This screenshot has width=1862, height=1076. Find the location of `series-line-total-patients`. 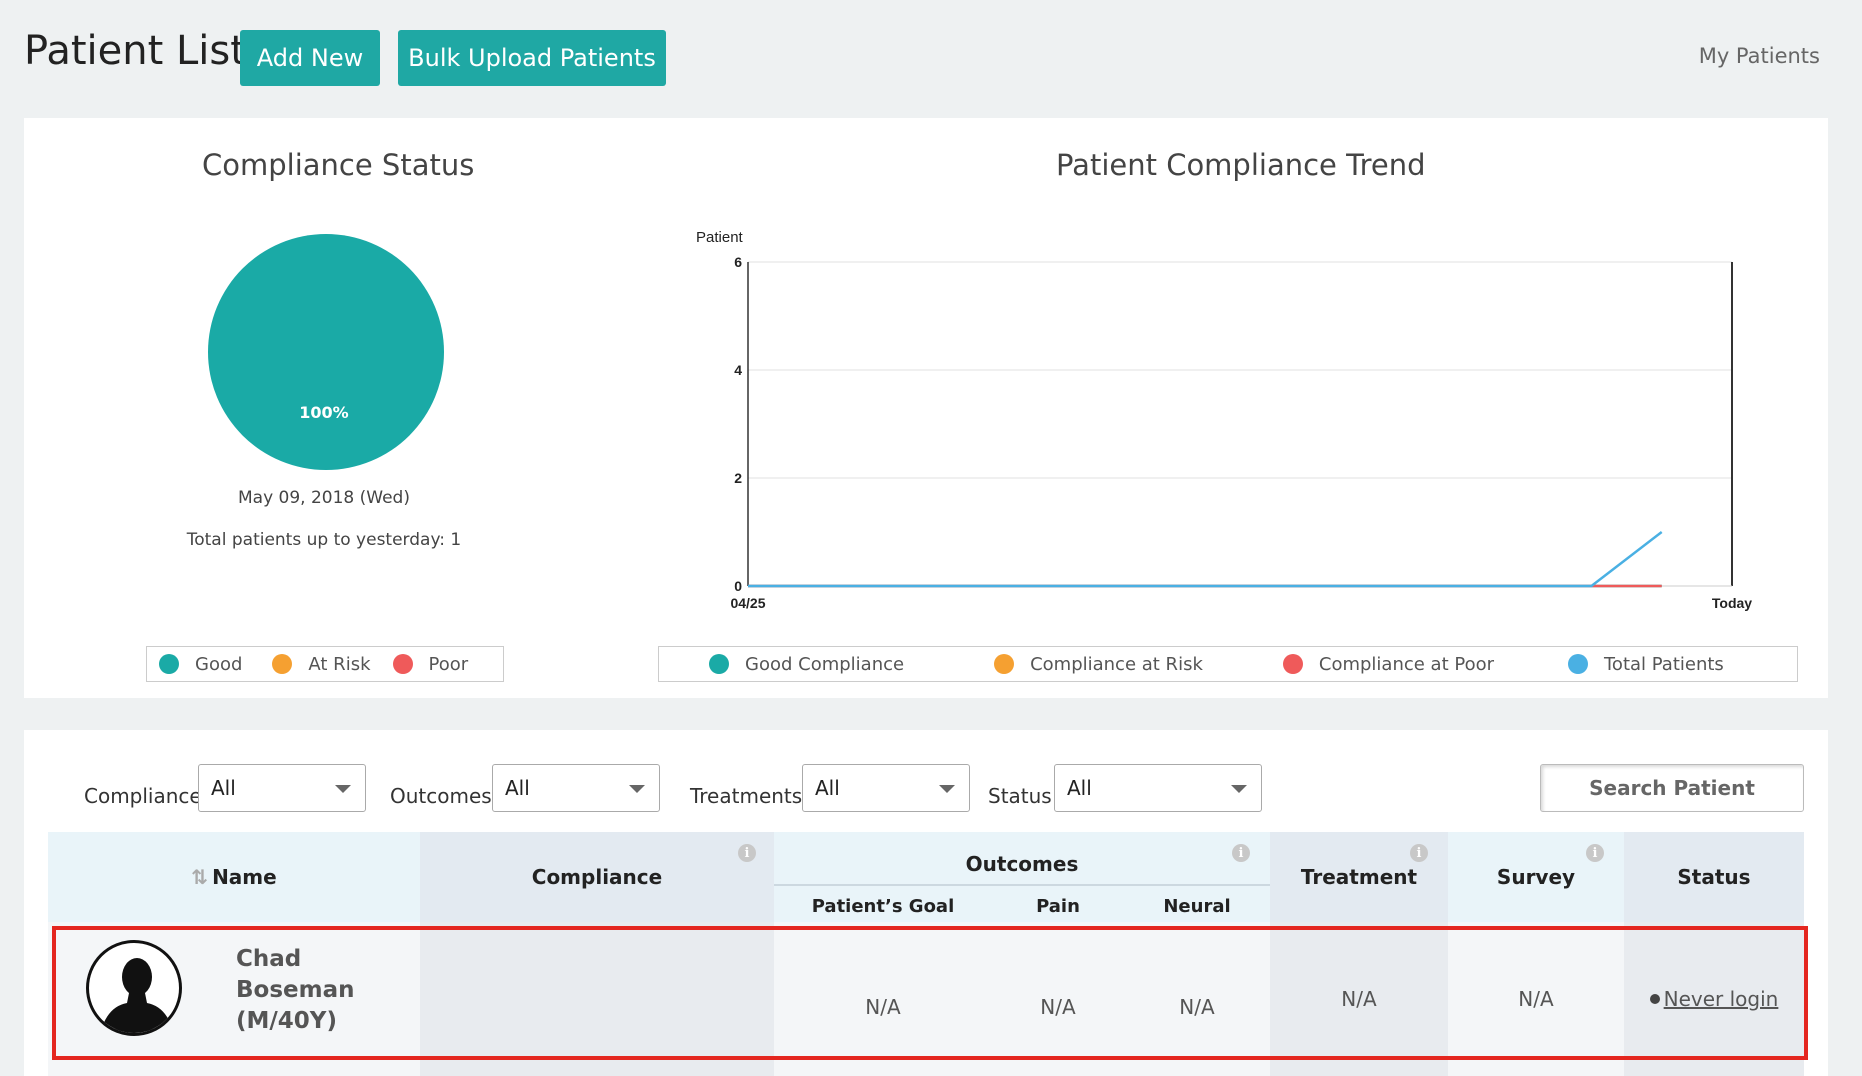

series-line-total-patients is located at coordinates (1205, 559).